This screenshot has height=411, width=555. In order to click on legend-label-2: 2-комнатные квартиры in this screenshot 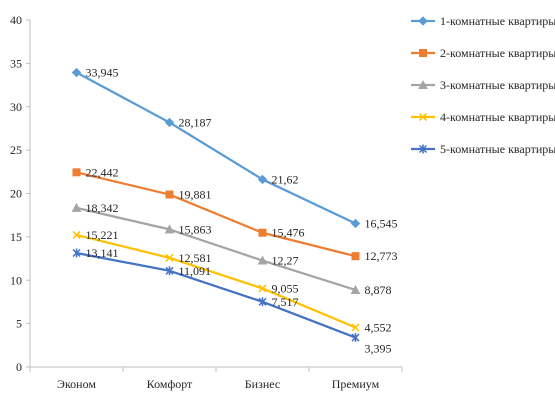, I will do `click(497, 53)`.